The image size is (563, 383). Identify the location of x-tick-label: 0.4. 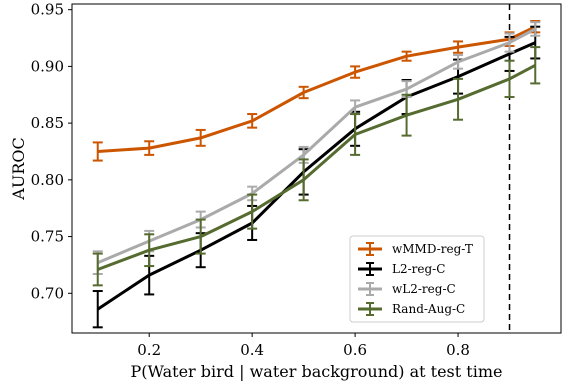
(252, 350).